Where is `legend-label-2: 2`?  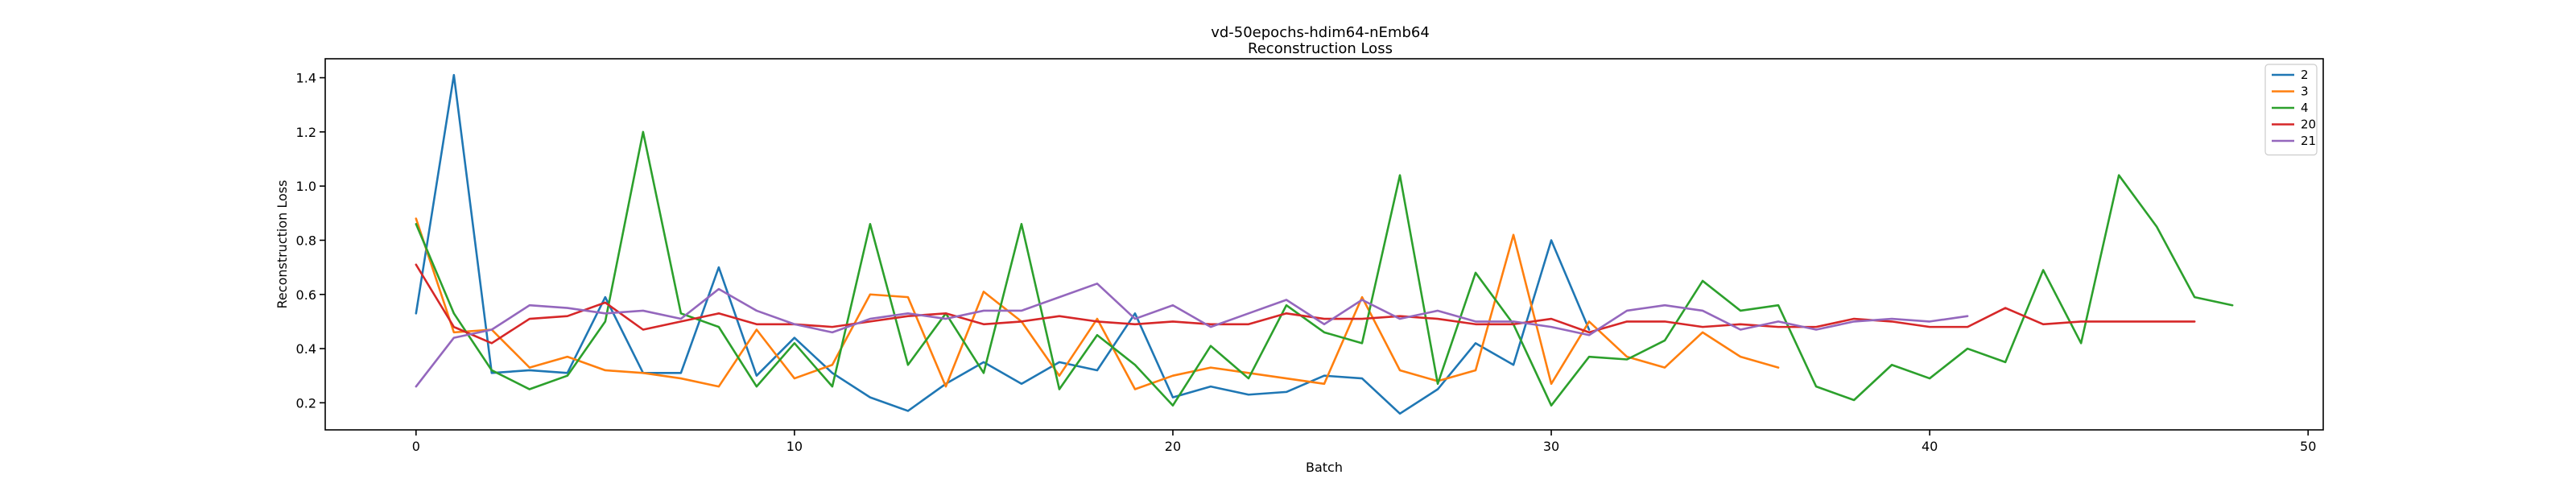
legend-label-2: 2 is located at coordinates (2305, 75).